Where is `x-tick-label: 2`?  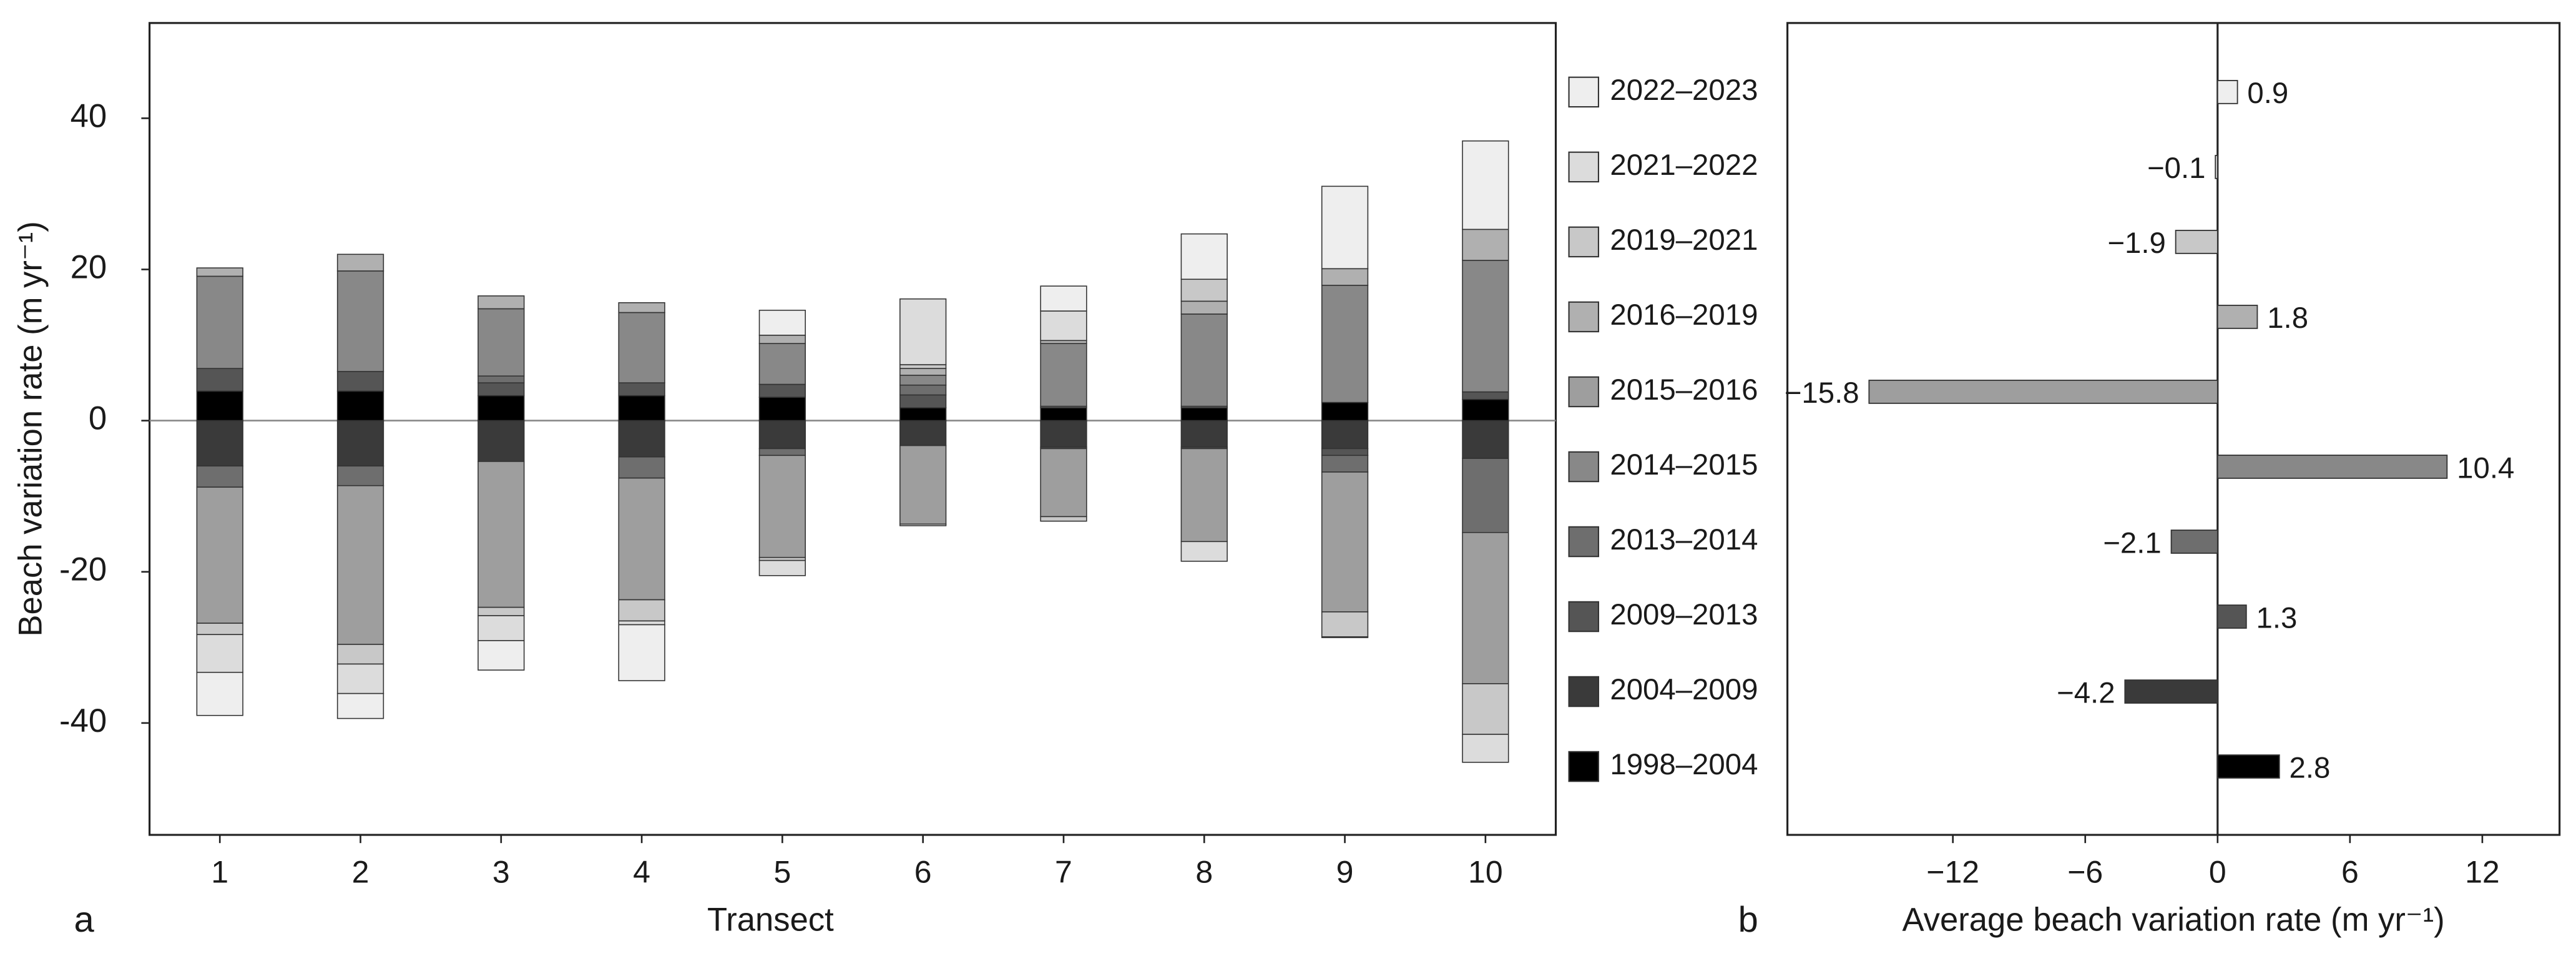 x-tick-label: 2 is located at coordinates (361, 871).